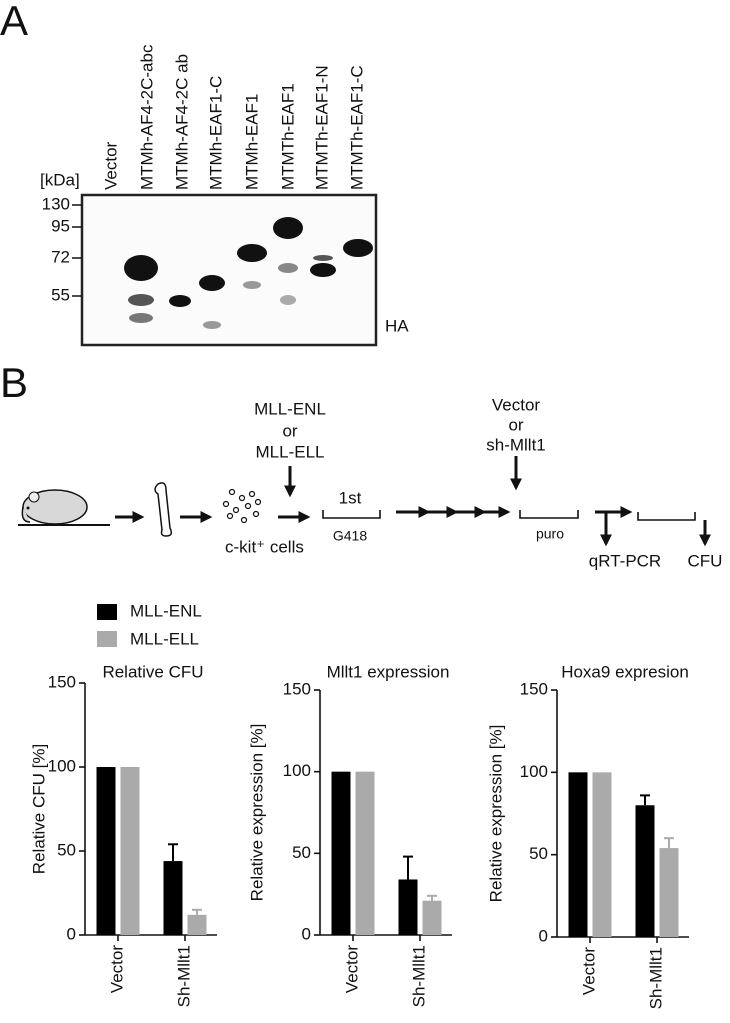 This screenshot has height=1023, width=730. Describe the element at coordinates (625, 560) in the screenshot. I see `readout-label: qRT-PCR` at that location.